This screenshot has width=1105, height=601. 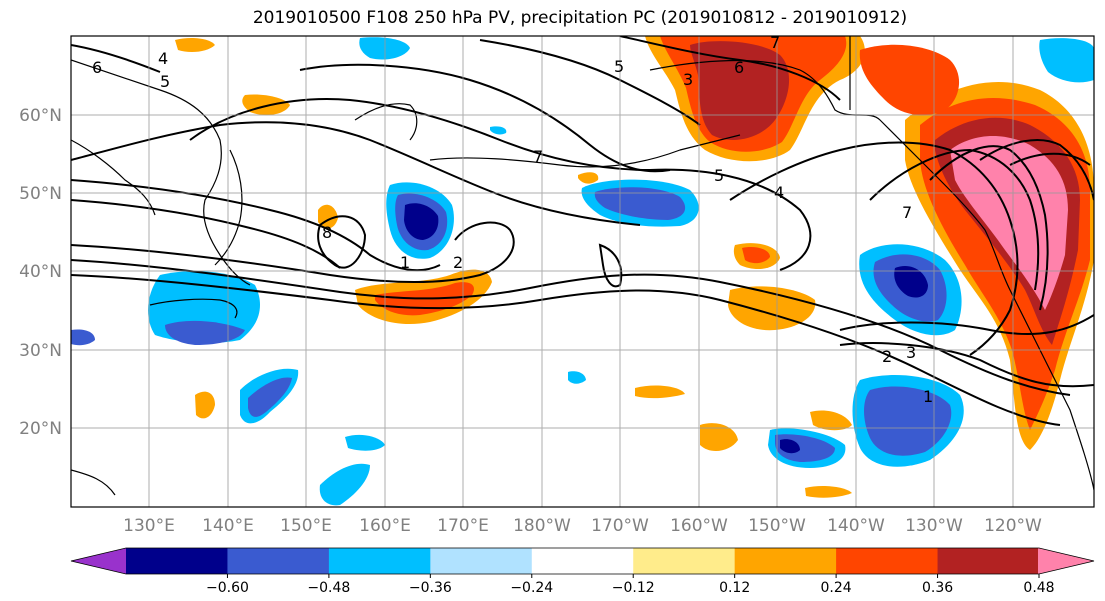 What do you see at coordinates (699, 526) in the screenshot?
I see `lon-label: 160°W` at bounding box center [699, 526].